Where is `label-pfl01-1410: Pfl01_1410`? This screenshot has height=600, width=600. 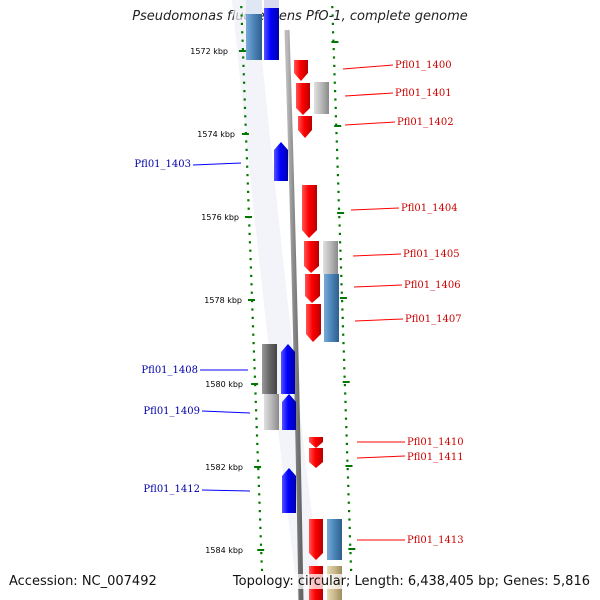
label-pfl01-1410: Pfl01_1410 is located at coordinates (435, 442).